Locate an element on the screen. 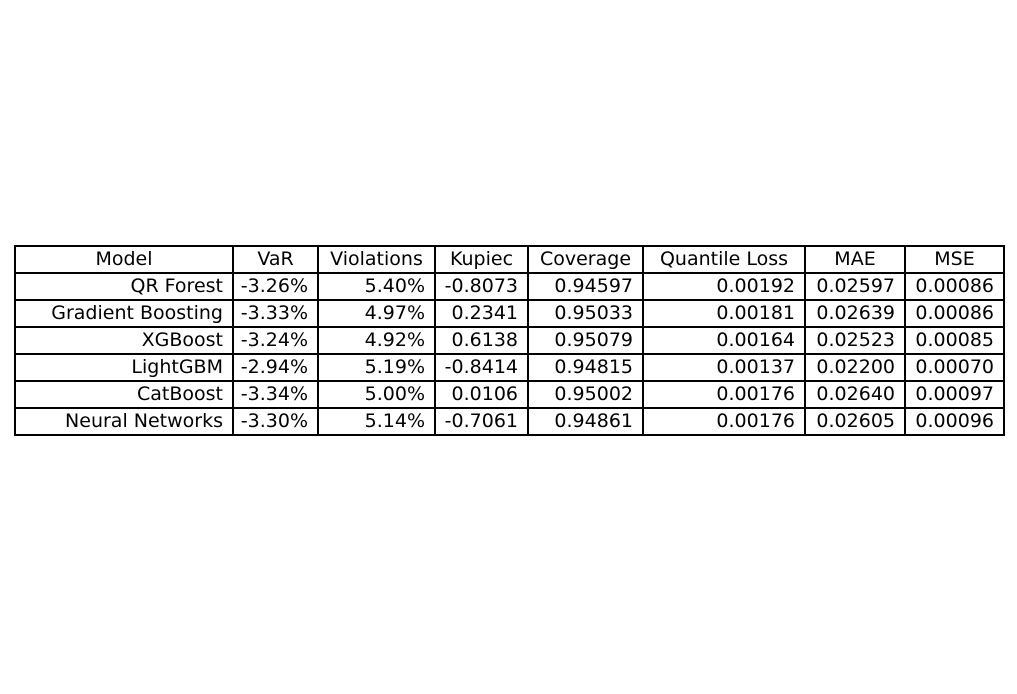 This screenshot has width=1017, height=694. table-cell: -3.30% is located at coordinates (275, 421).